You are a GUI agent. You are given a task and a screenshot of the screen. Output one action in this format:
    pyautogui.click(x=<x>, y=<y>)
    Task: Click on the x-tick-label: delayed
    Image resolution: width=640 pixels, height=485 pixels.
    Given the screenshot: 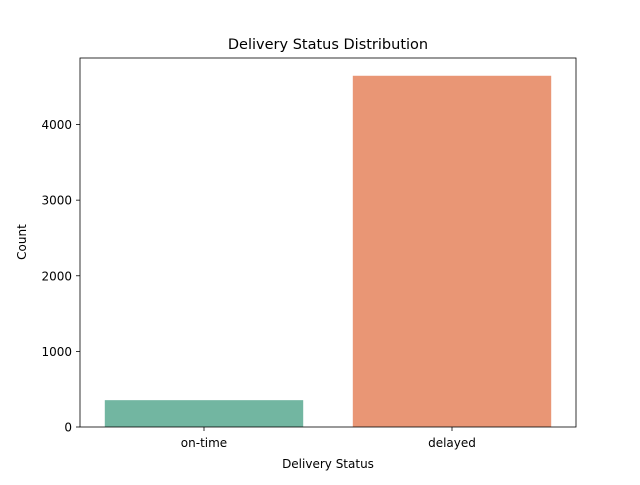 What is the action you would take?
    pyautogui.click(x=452, y=443)
    